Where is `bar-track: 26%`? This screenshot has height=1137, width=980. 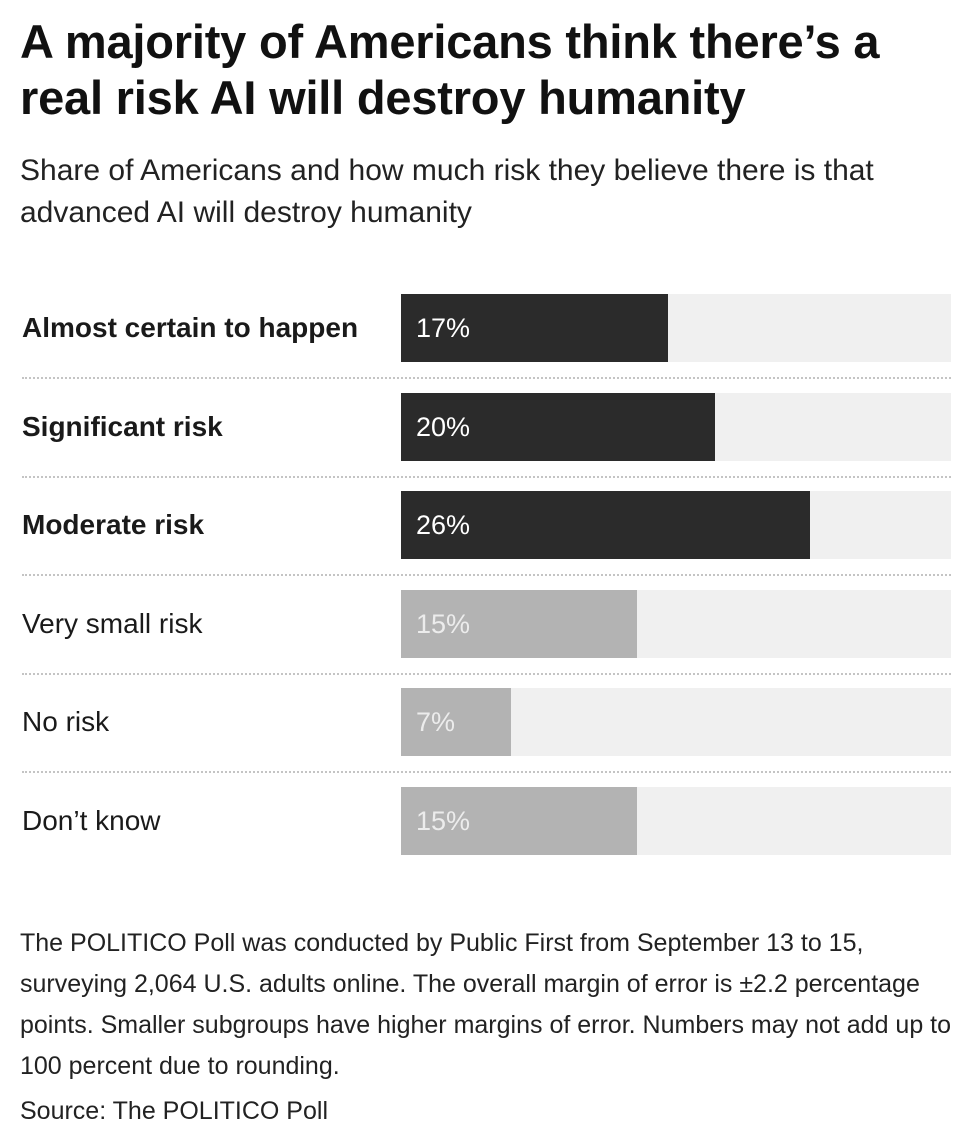
bar-track: 26% is located at coordinates (676, 525).